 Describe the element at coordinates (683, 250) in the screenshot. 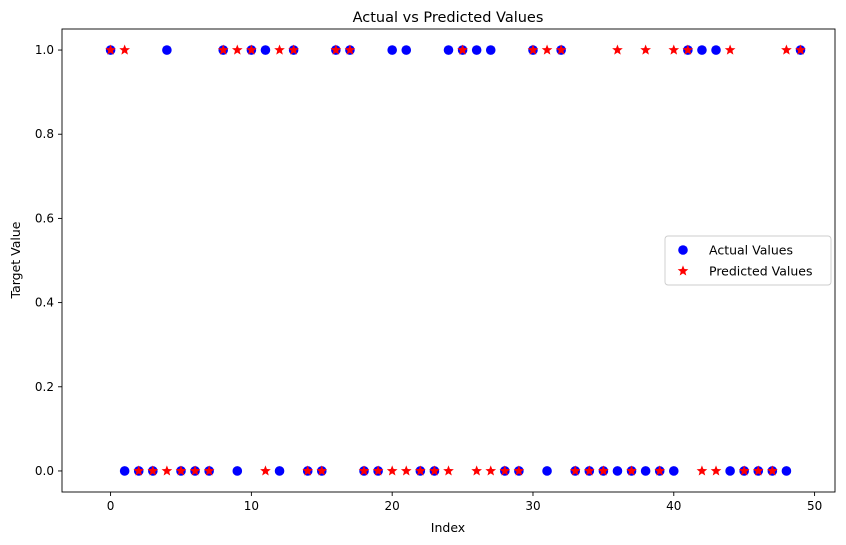

I see `legend-circle-marker` at that location.